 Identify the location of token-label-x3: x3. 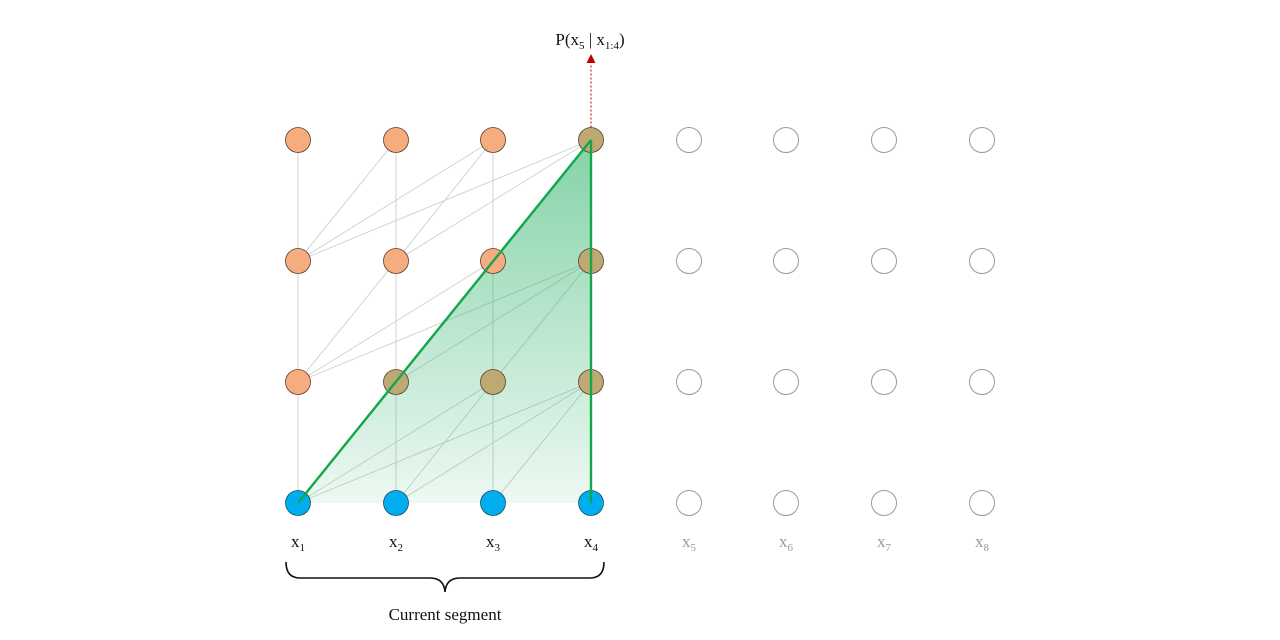
(493, 543).